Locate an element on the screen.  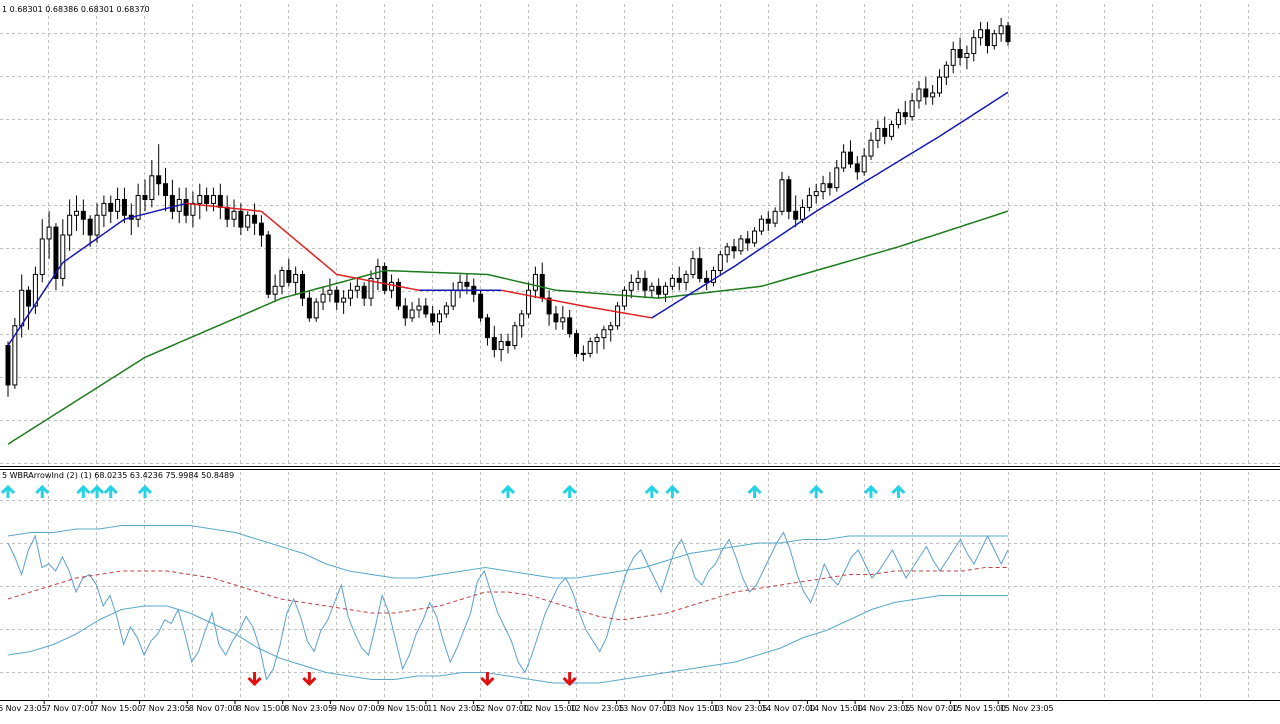
time-tick-label: 15 Nov 23:05 is located at coordinates (1027, 708).